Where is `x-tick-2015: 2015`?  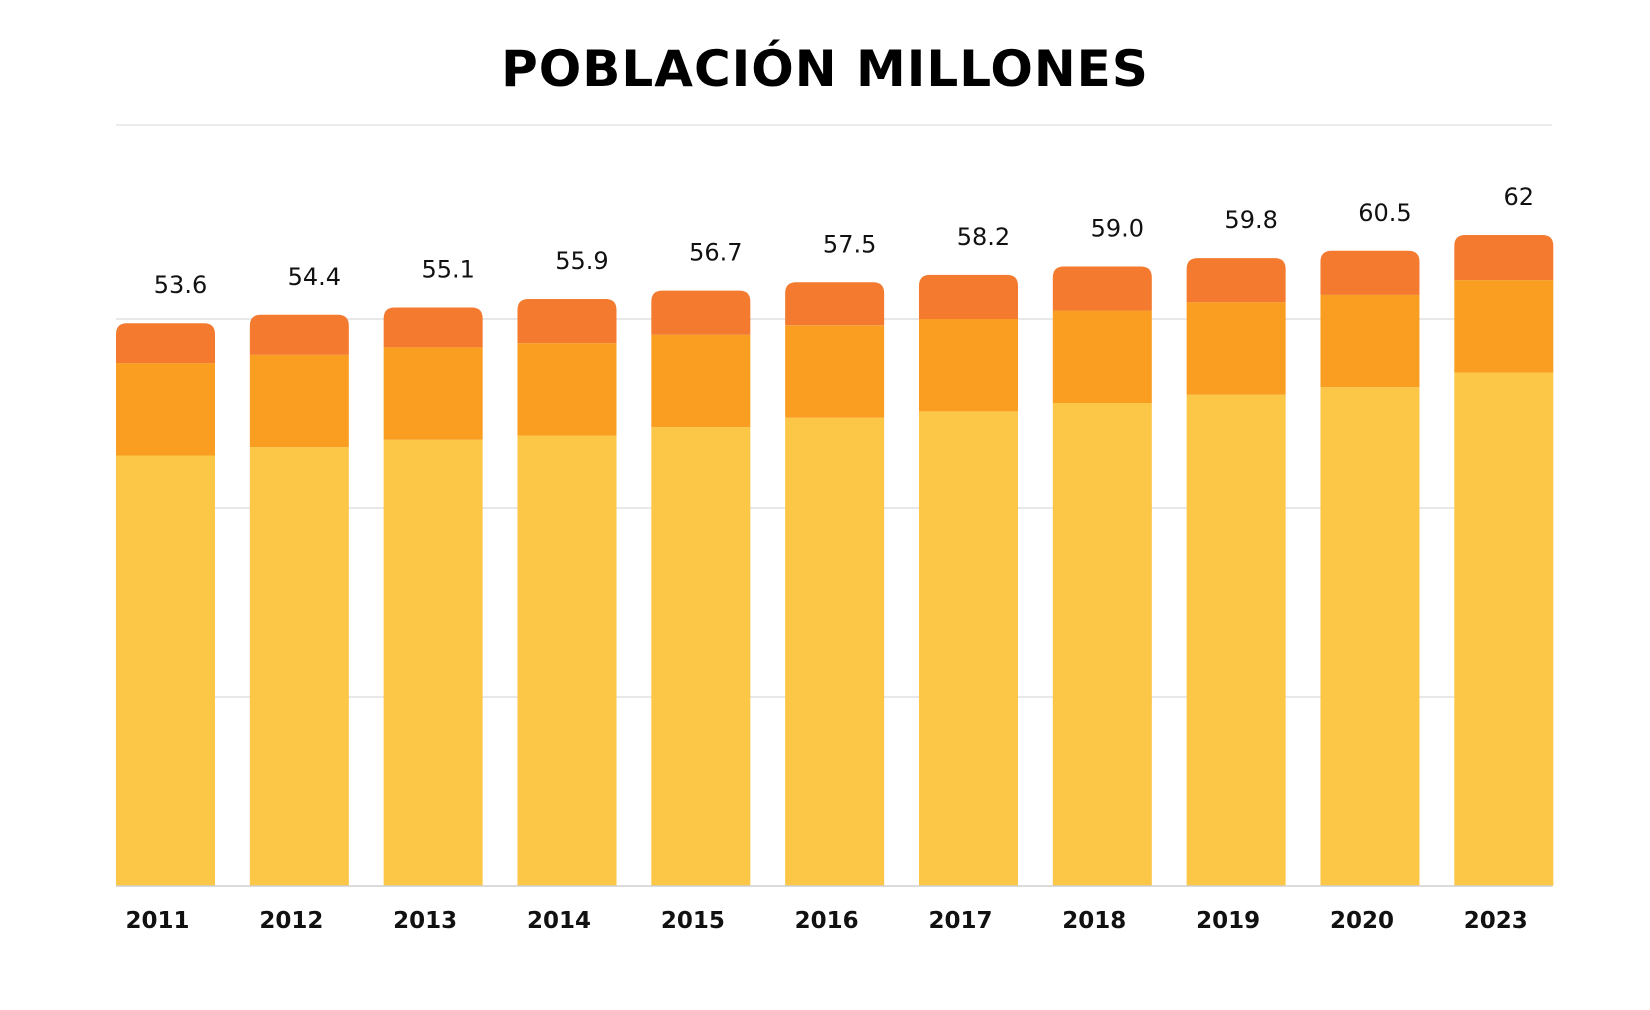
x-tick-2015: 2015 is located at coordinates (693, 921).